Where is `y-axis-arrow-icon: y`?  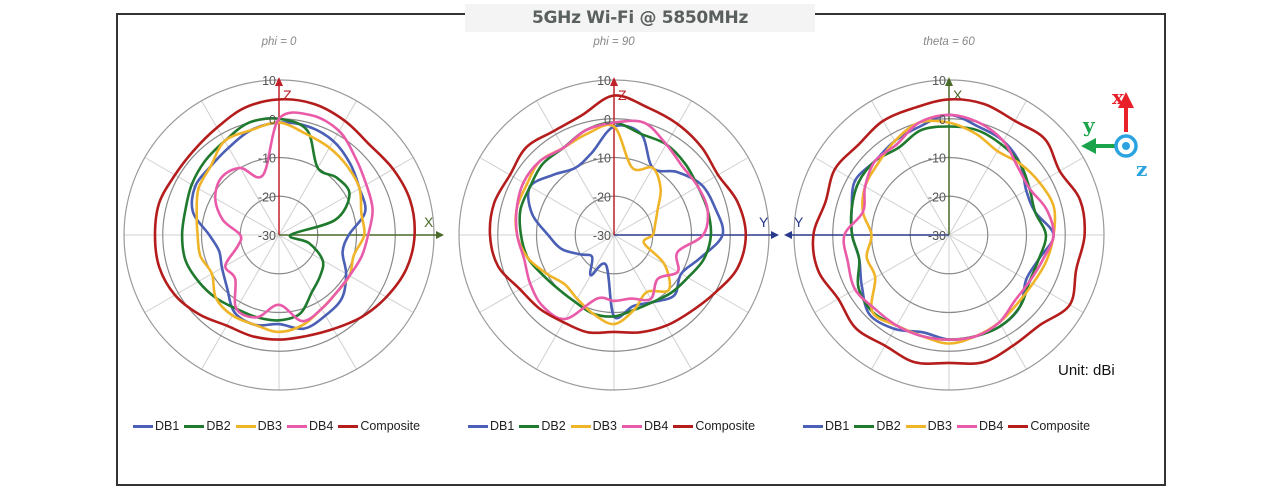 y-axis-arrow-icon: y is located at coordinates (1098, 133).